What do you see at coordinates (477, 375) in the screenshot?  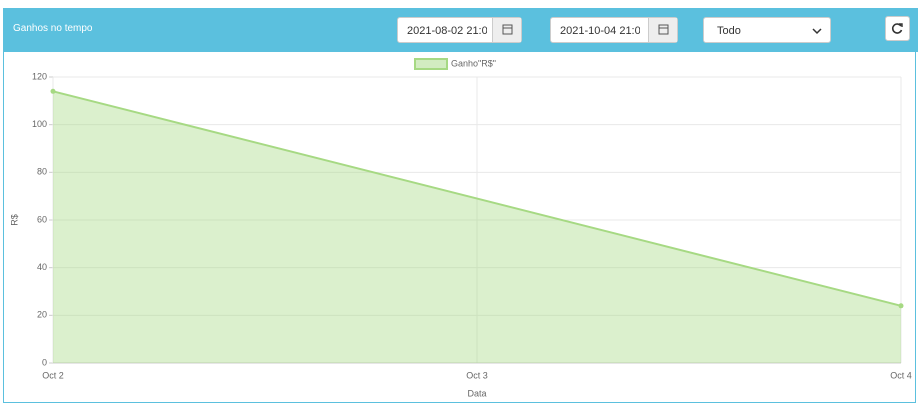 I see `x-tick-label: Oct 3` at bounding box center [477, 375].